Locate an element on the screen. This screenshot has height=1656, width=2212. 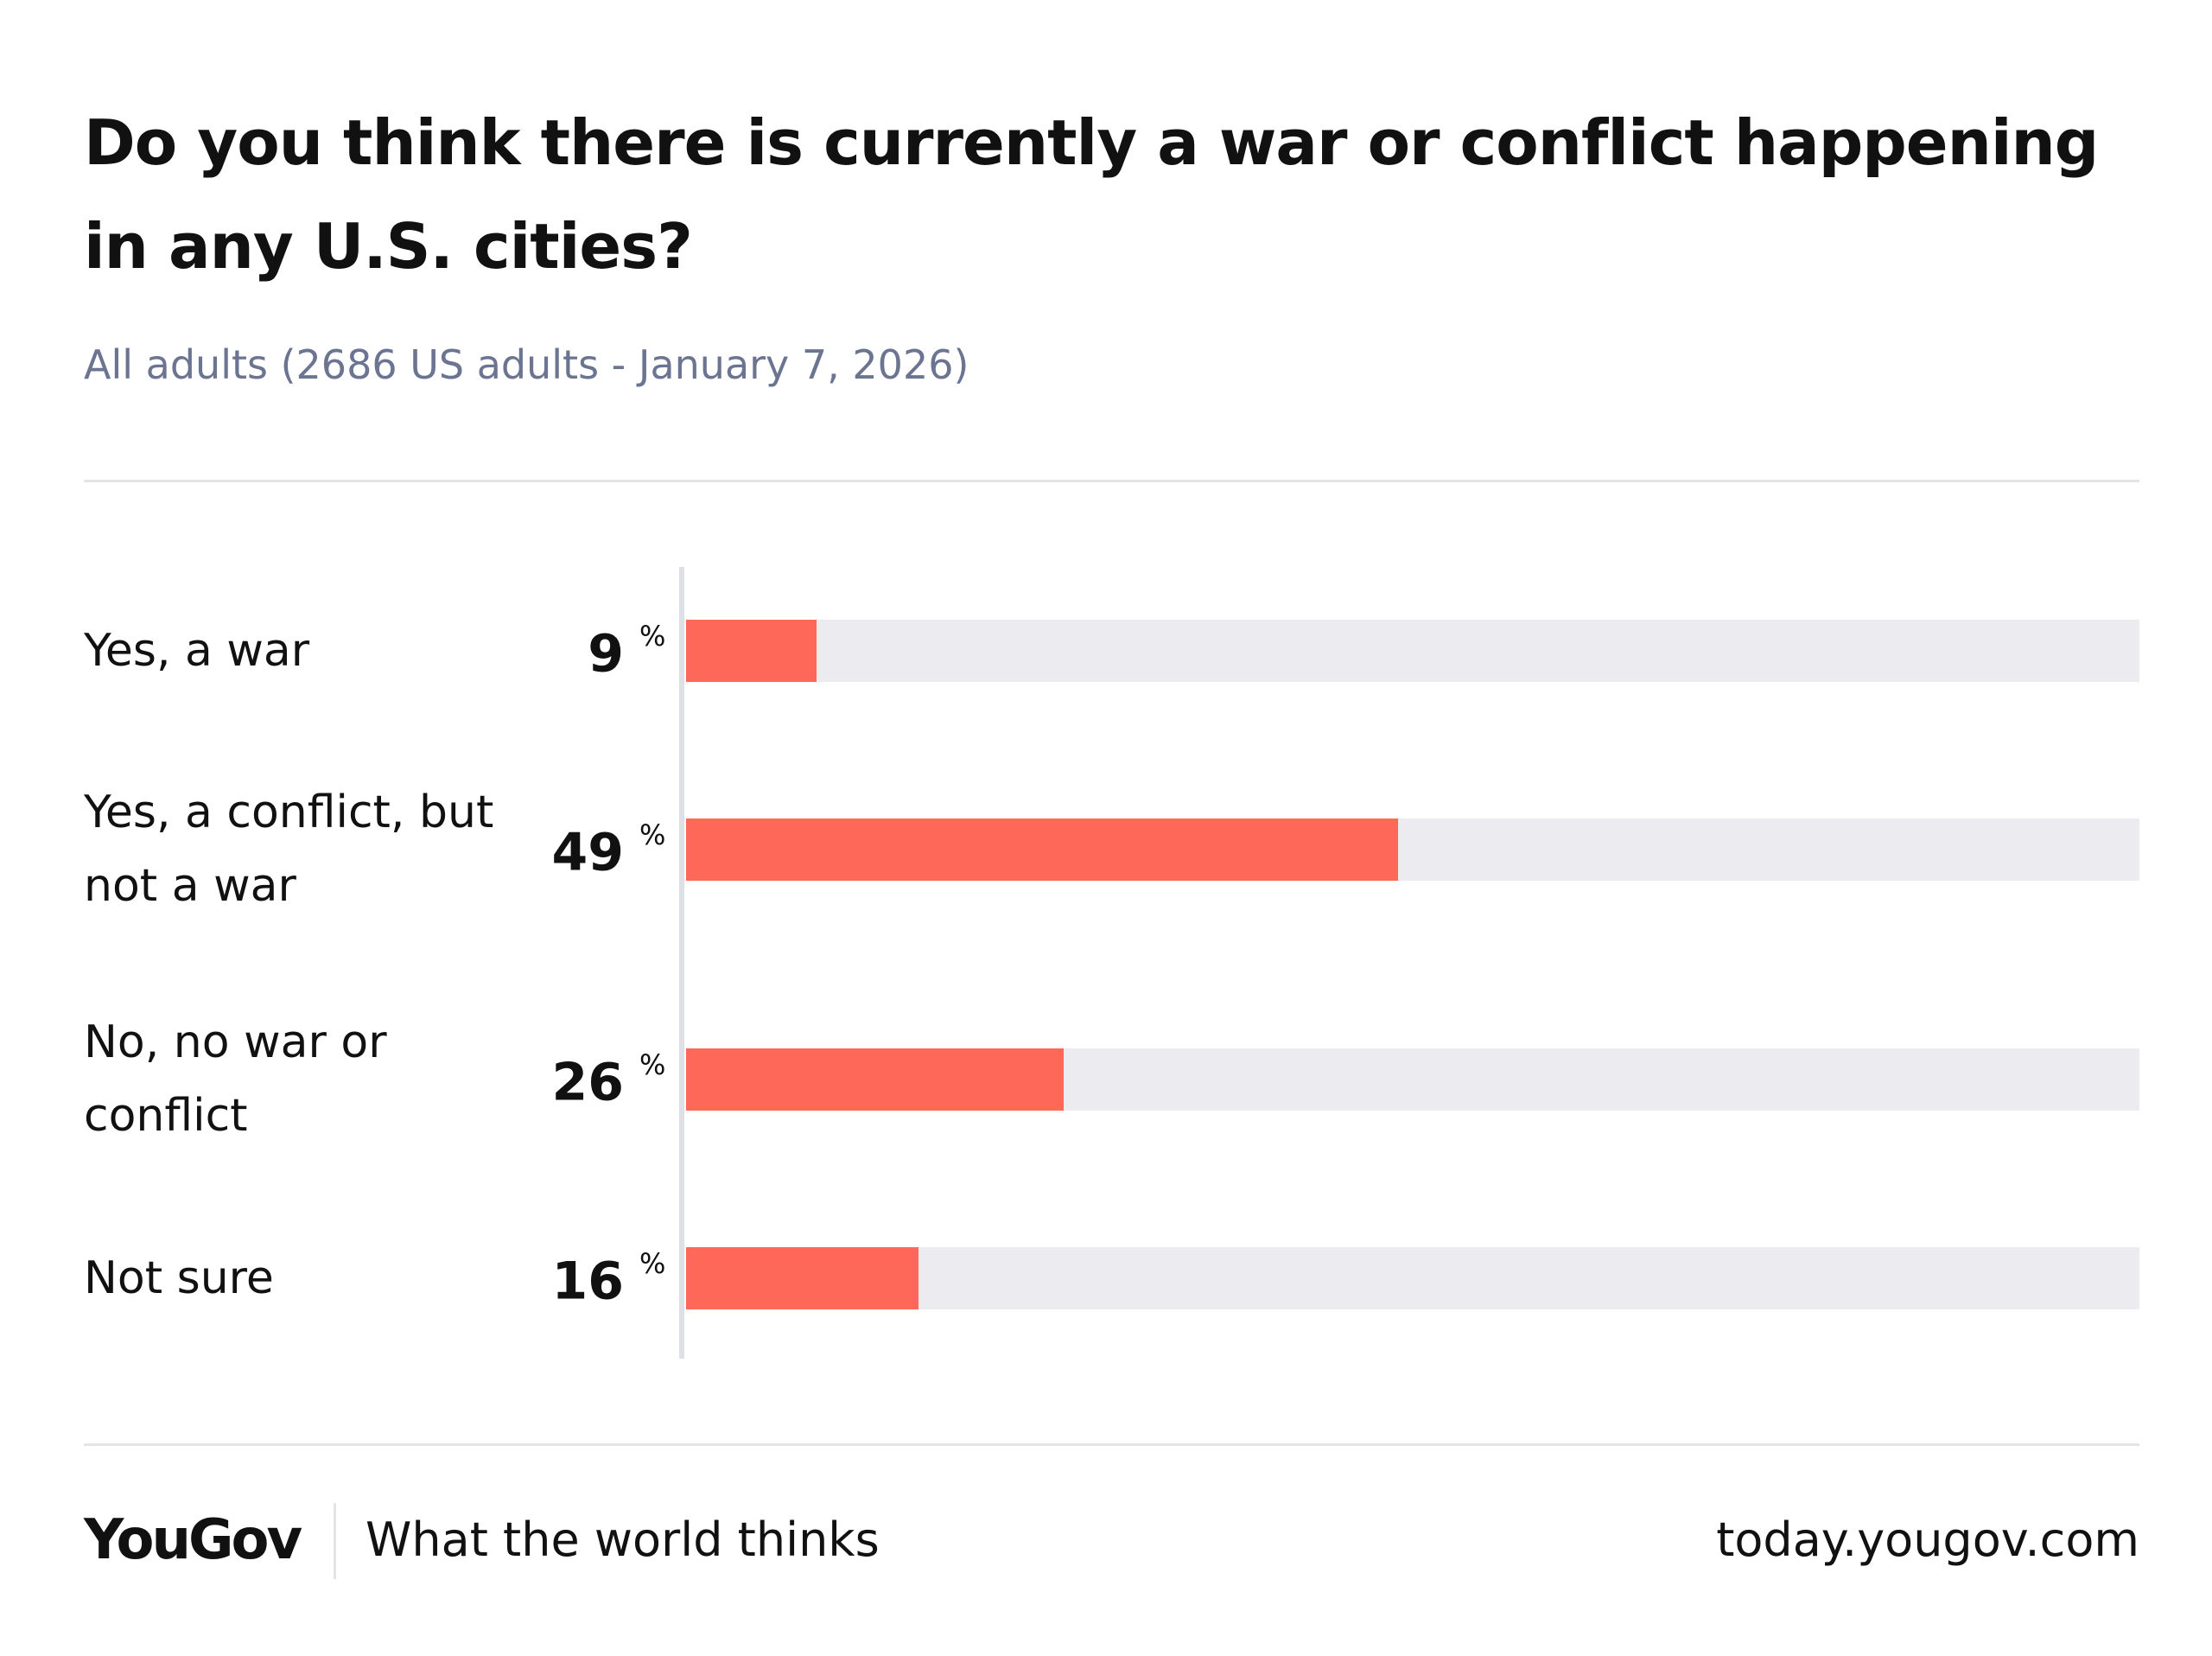
bar-row: Yes, a conflict, but not a war 49% is located at coordinates (1106, 850).